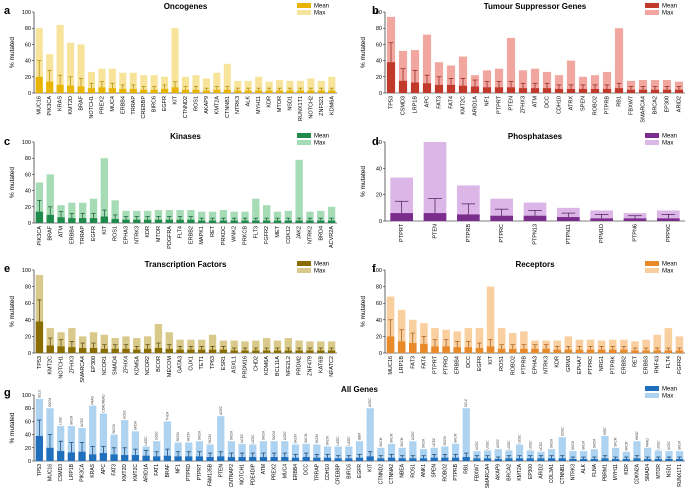  What do you see at coordinates (186, 6) in the screenshot?
I see `chart-title: Oncogenes` at bounding box center [186, 6].